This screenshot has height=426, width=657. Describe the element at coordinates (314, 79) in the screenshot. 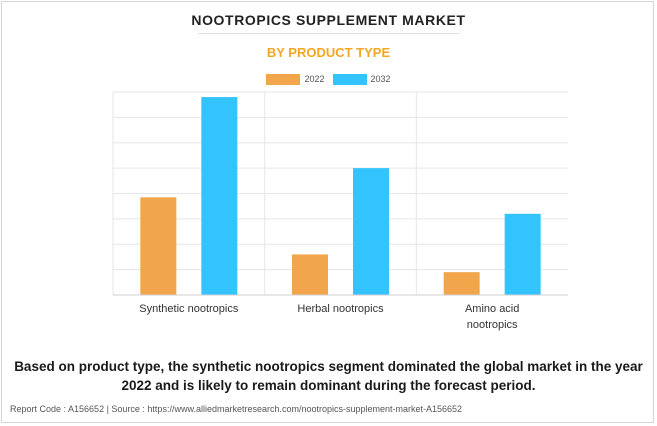

I see `legend-label-2022: 2022` at that location.